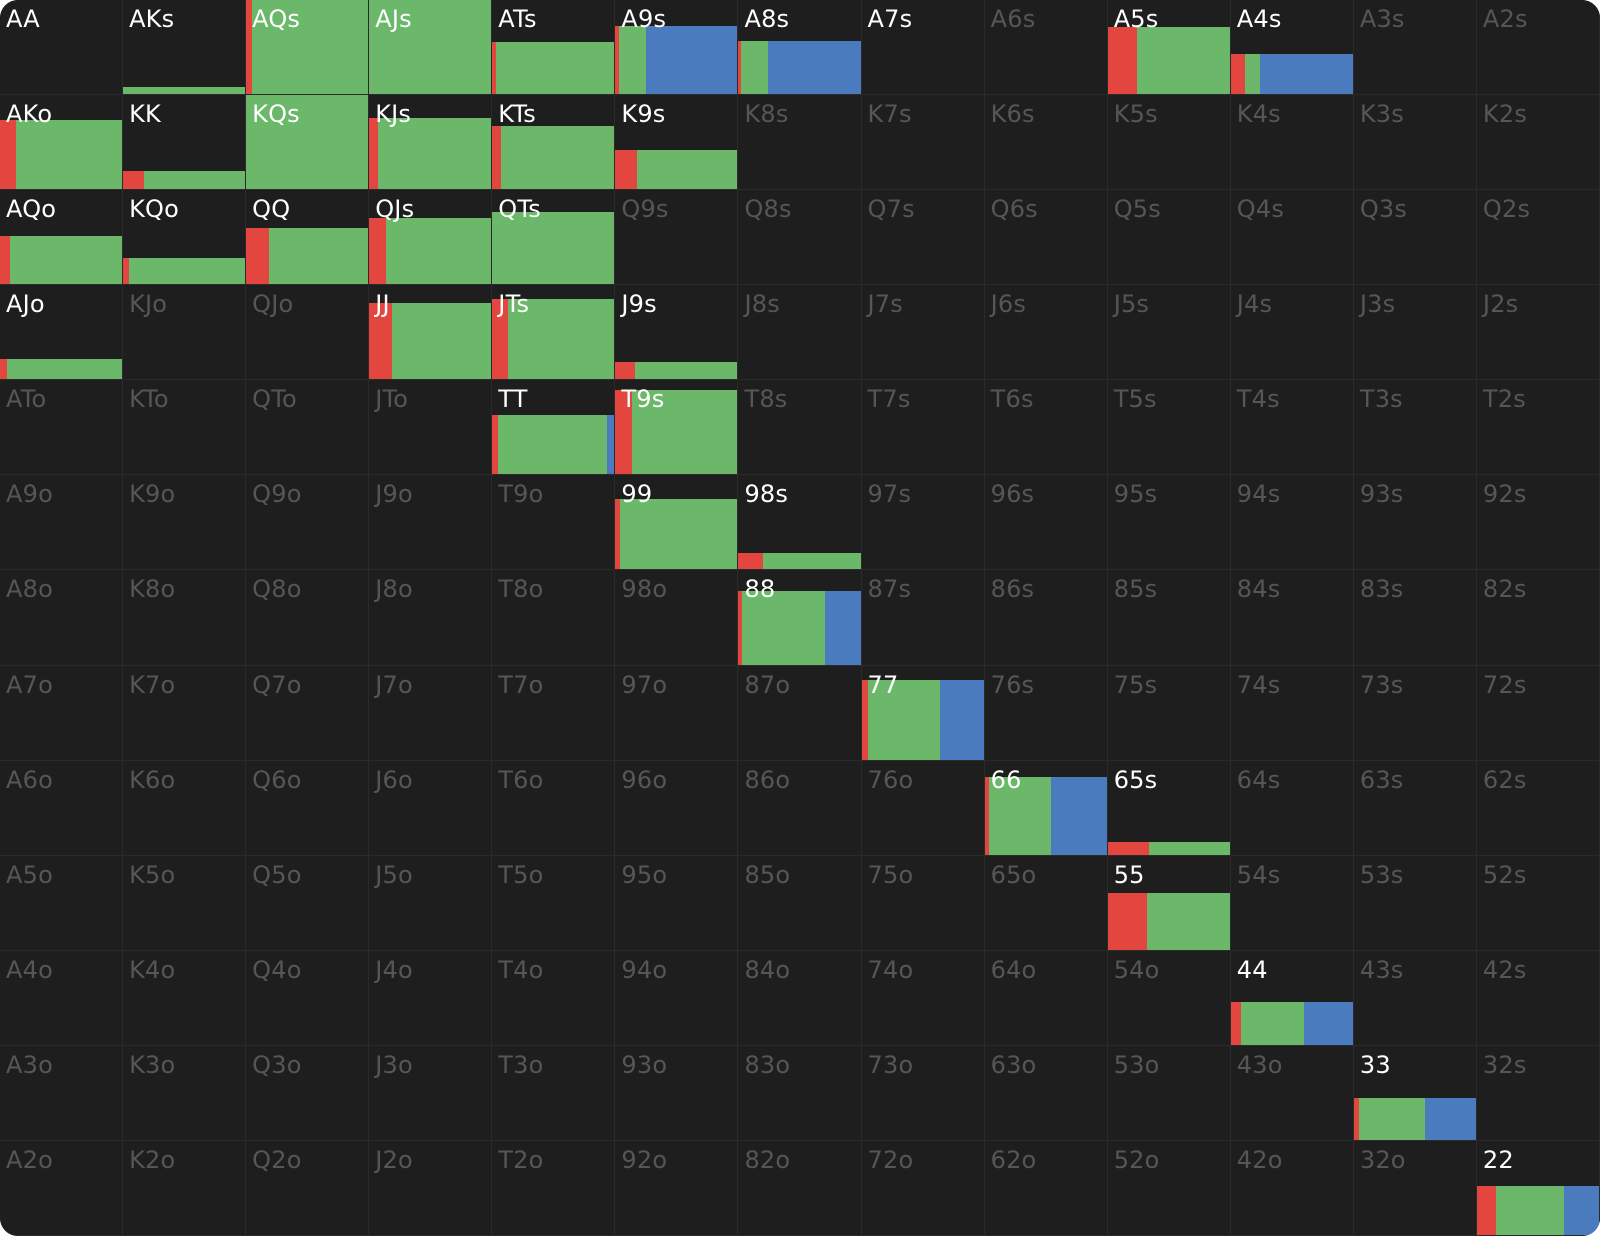 This screenshot has height=1236, width=1600. What do you see at coordinates (1538, 48) in the screenshot?
I see `hand-cell-a2s: A2s` at bounding box center [1538, 48].